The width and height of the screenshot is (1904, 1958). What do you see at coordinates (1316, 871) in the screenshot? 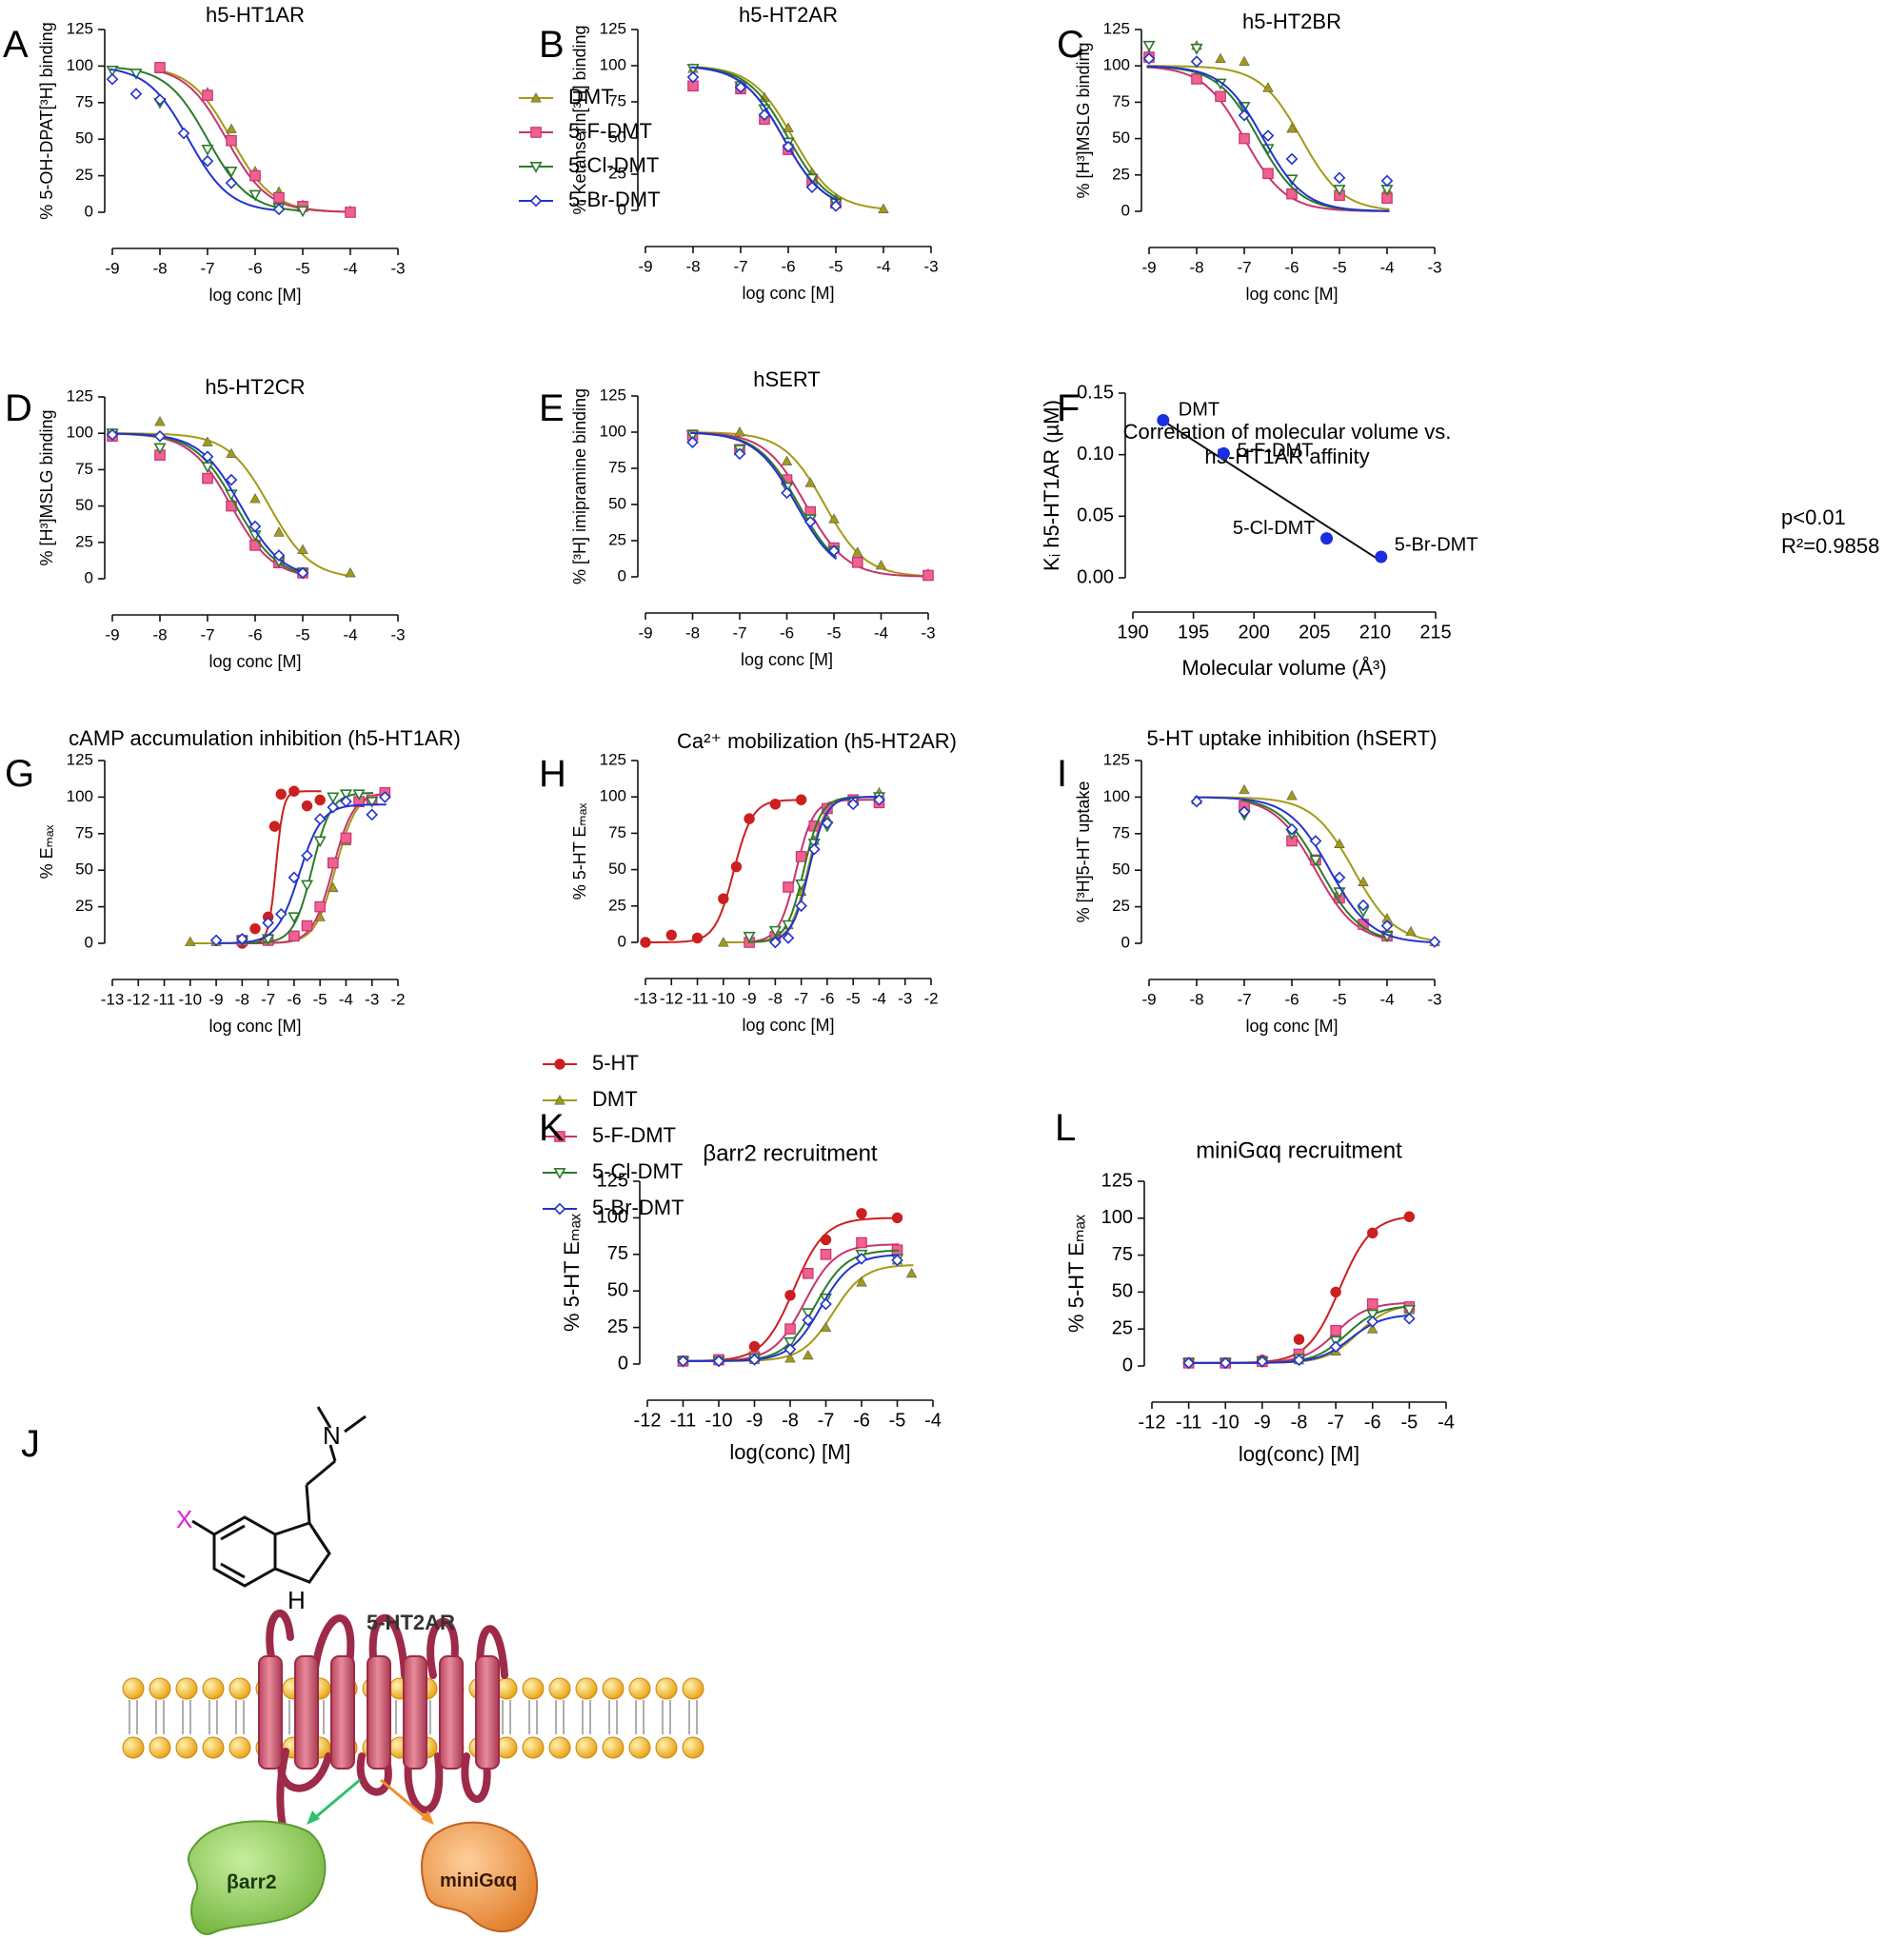
I see `series-5-f-dmt` at bounding box center [1316, 871].